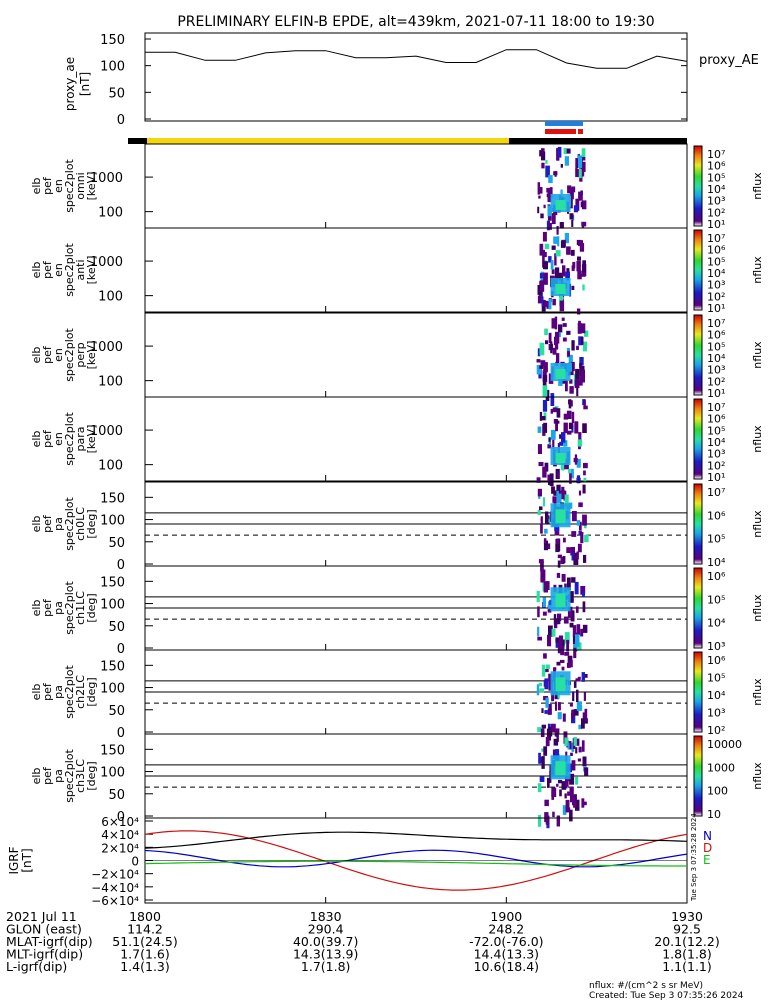 This screenshot has width=775, height=1000. What do you see at coordinates (707, 848) in the screenshot?
I see `igrf-legend-D: D` at bounding box center [707, 848].